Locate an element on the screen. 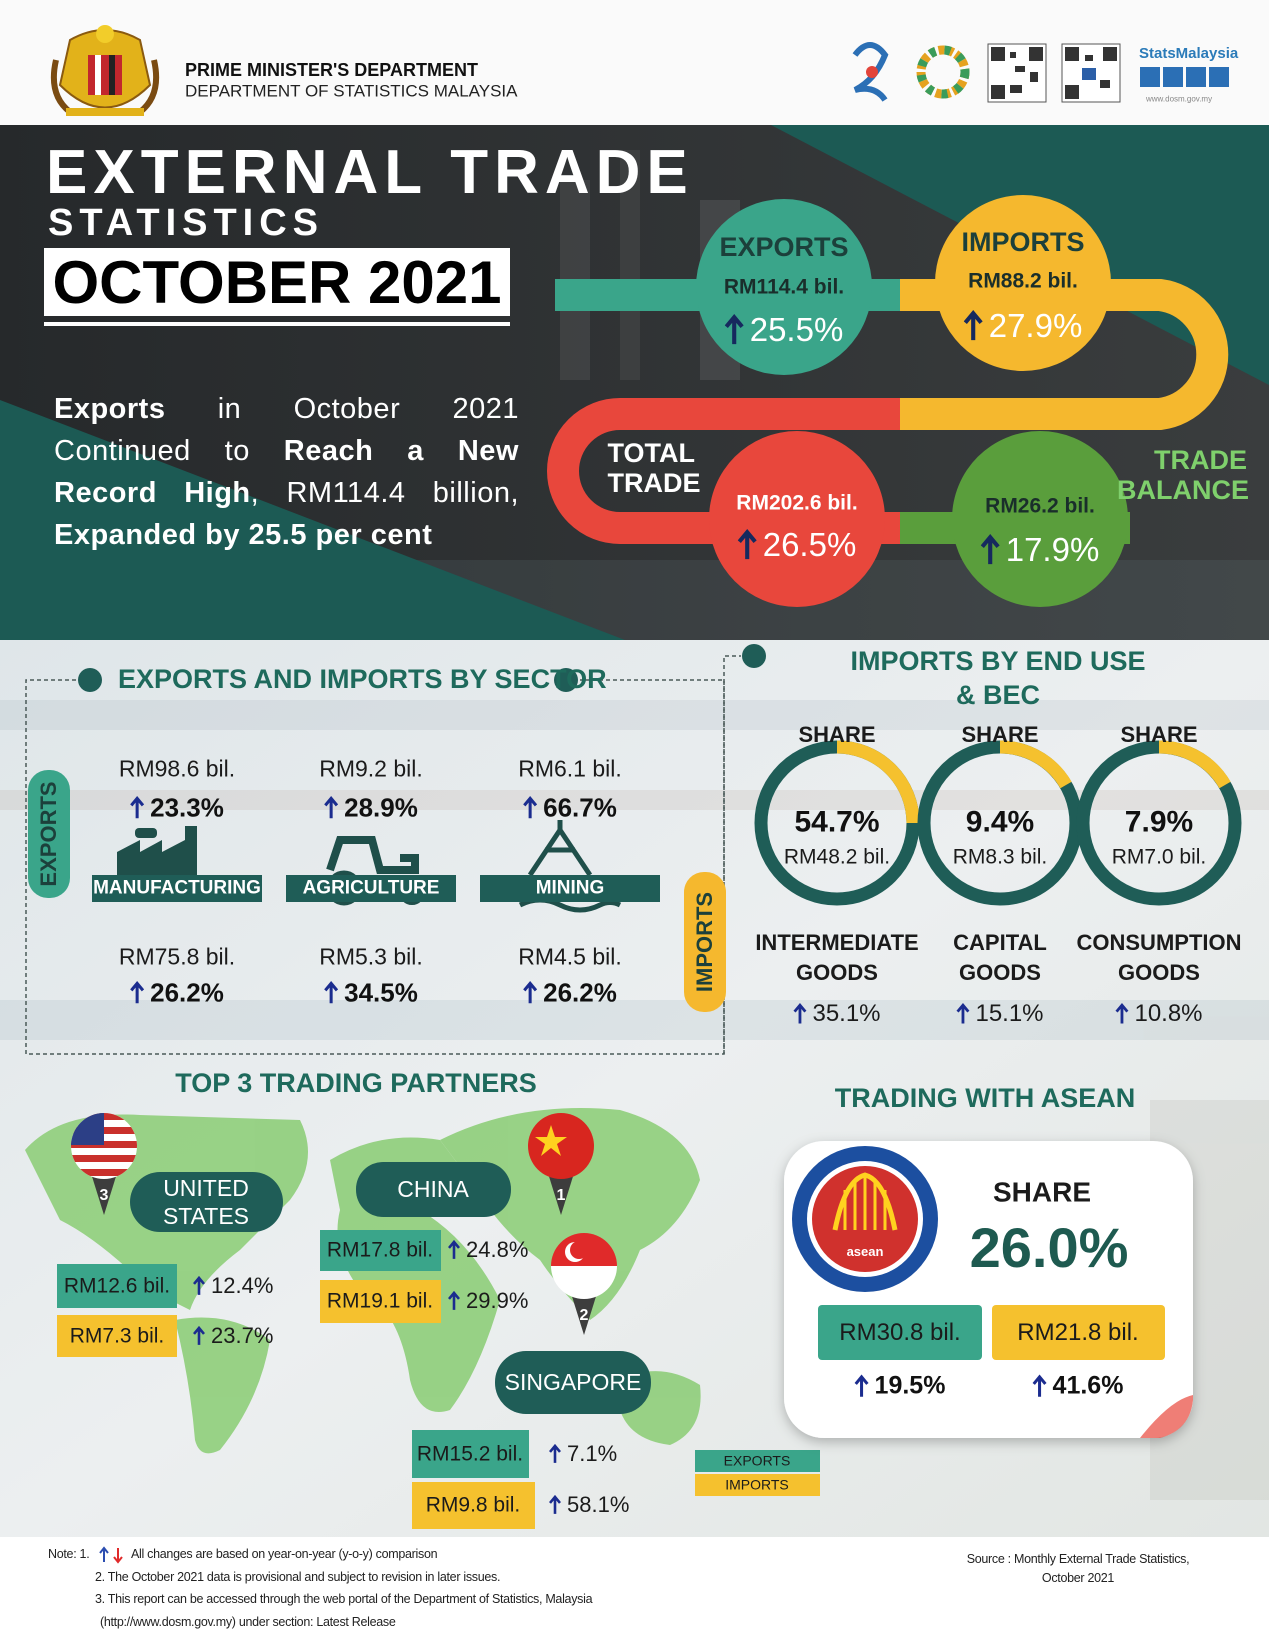 This screenshot has height=1635, width=1269. partner-import: RM7.3 bil. is located at coordinates (117, 1336).